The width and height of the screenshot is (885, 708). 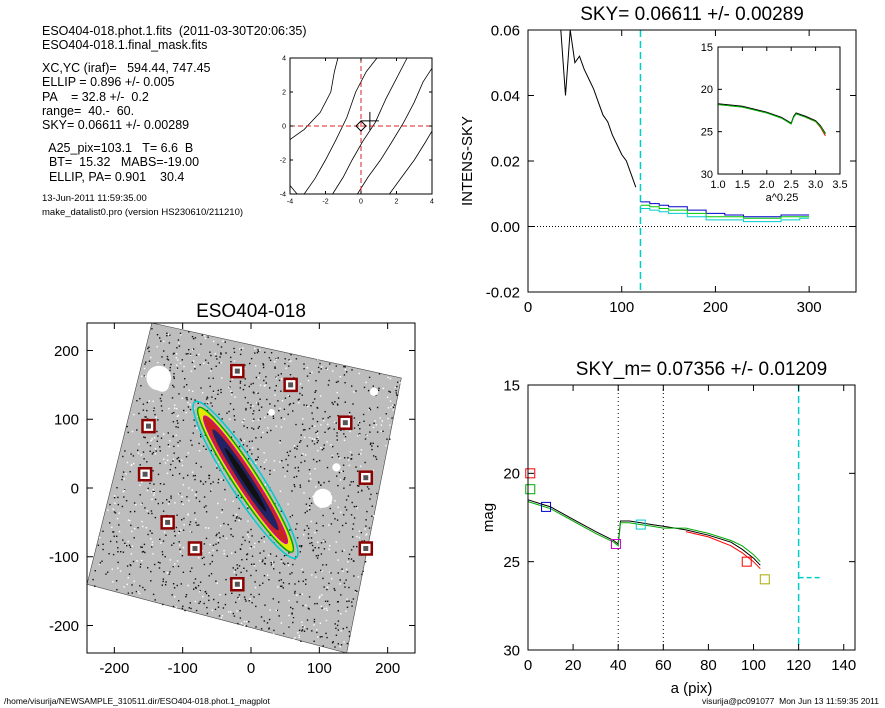 What do you see at coordinates (66, 351) in the screenshot?
I see `y-tick-label: 200` at bounding box center [66, 351].